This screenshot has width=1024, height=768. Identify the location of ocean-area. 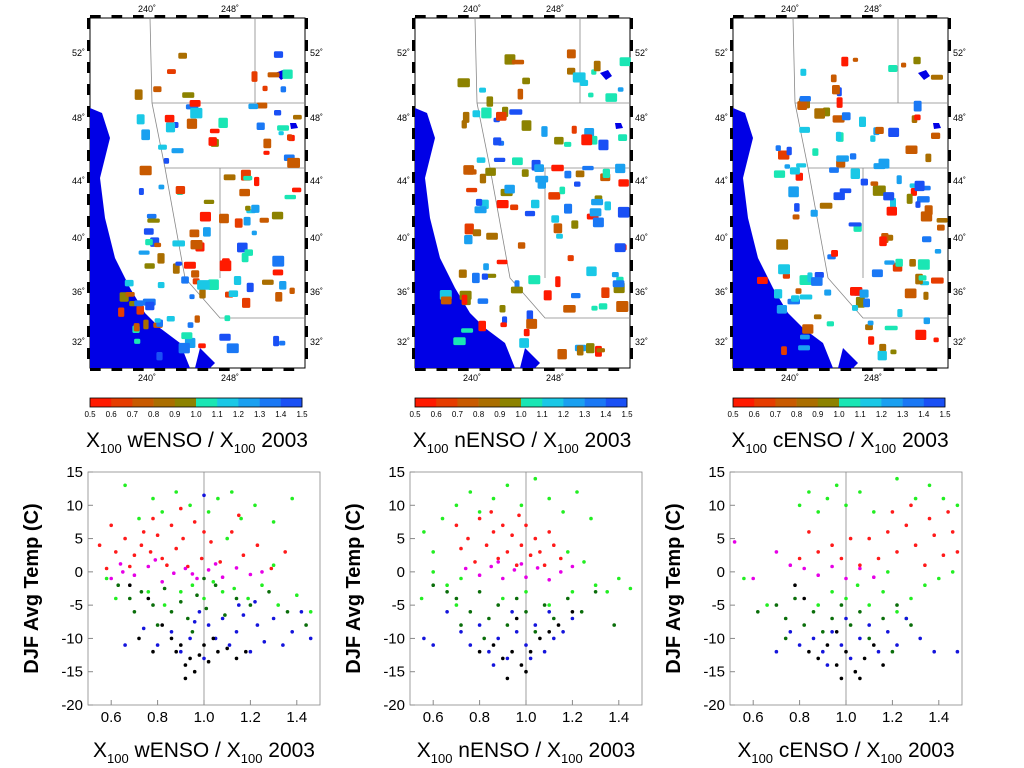
(152, 238).